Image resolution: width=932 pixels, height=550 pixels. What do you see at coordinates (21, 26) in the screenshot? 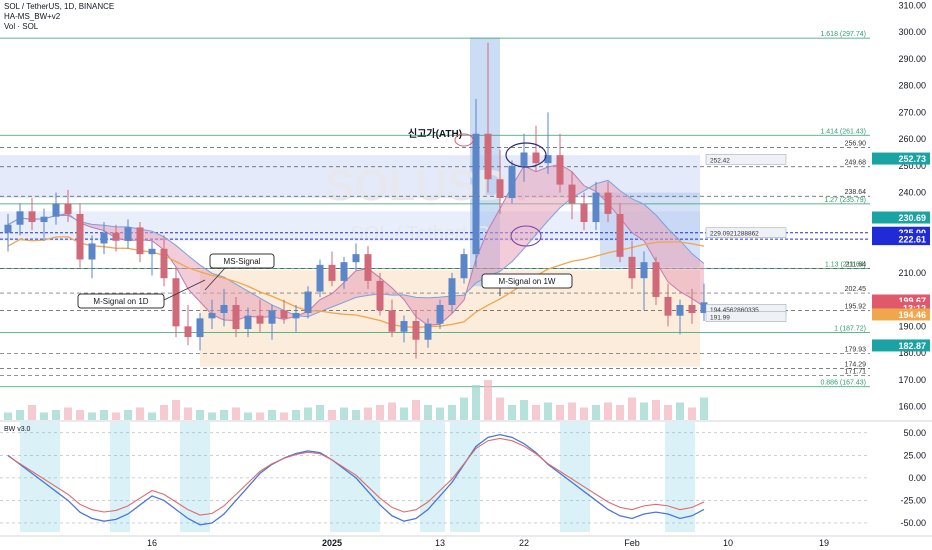
I see `indicator-name-2: Vol · SOL` at bounding box center [21, 26].